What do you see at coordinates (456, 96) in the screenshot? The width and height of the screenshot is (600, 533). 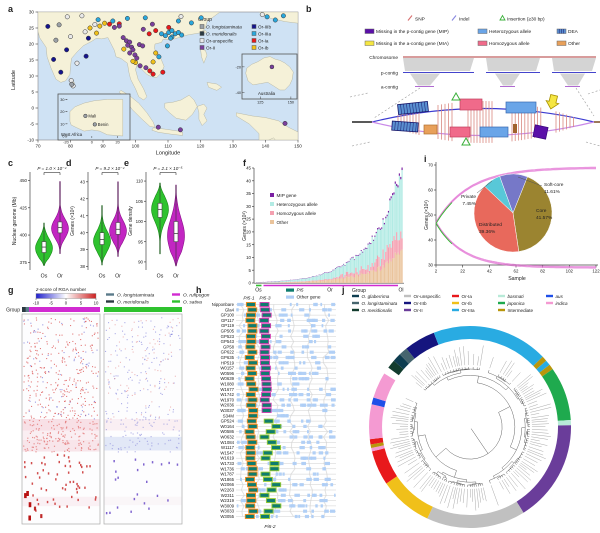 I see `insertion-triangle` at bounding box center [456, 96].